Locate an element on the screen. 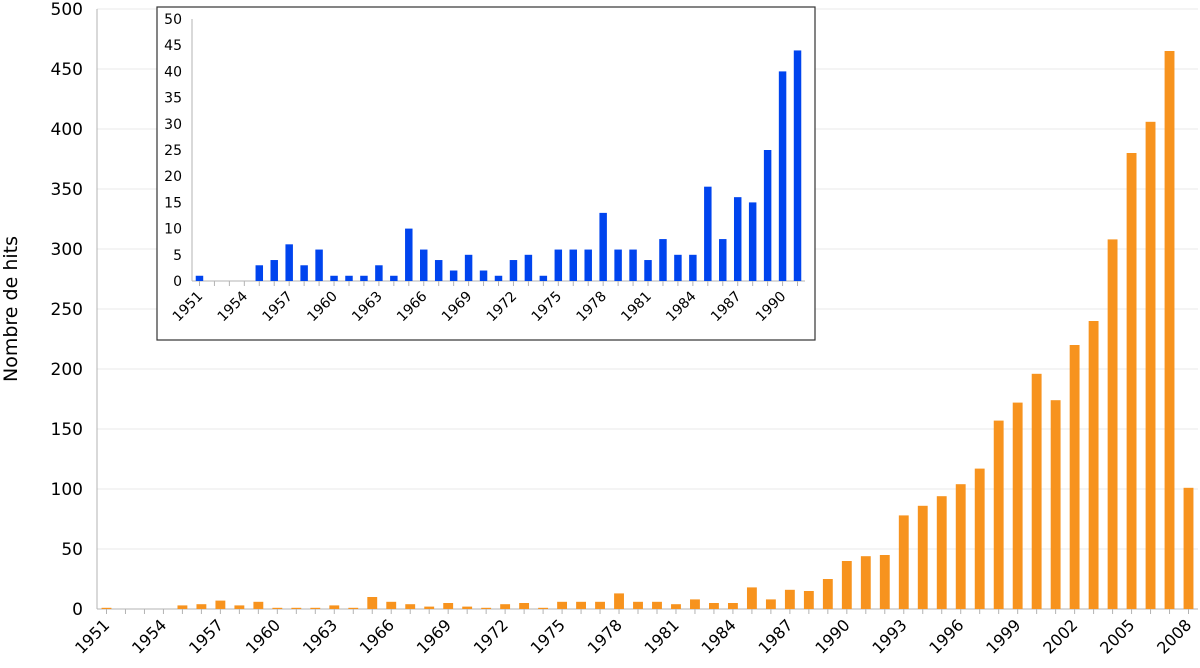 The width and height of the screenshot is (1200, 668). y-tick-label: 0 is located at coordinates (77, 610).